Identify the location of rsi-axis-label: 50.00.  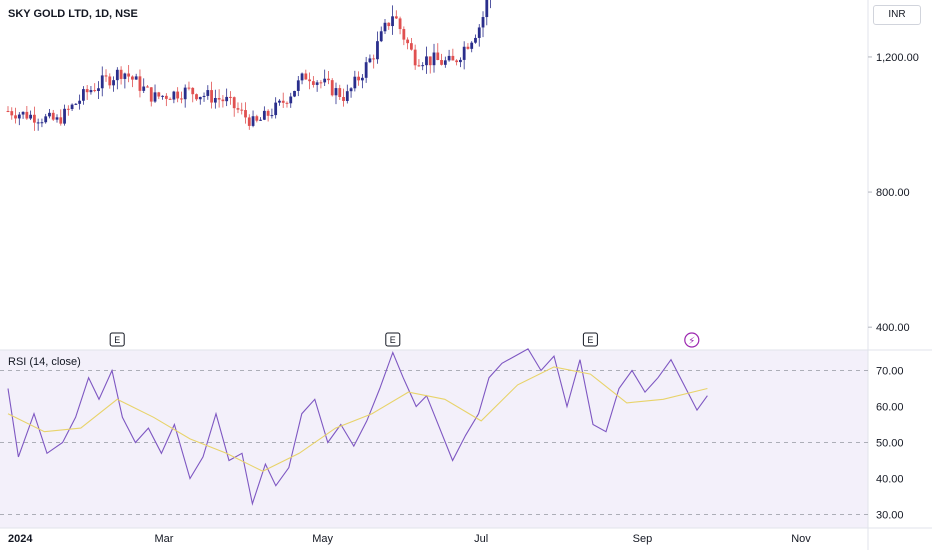
(890, 444).